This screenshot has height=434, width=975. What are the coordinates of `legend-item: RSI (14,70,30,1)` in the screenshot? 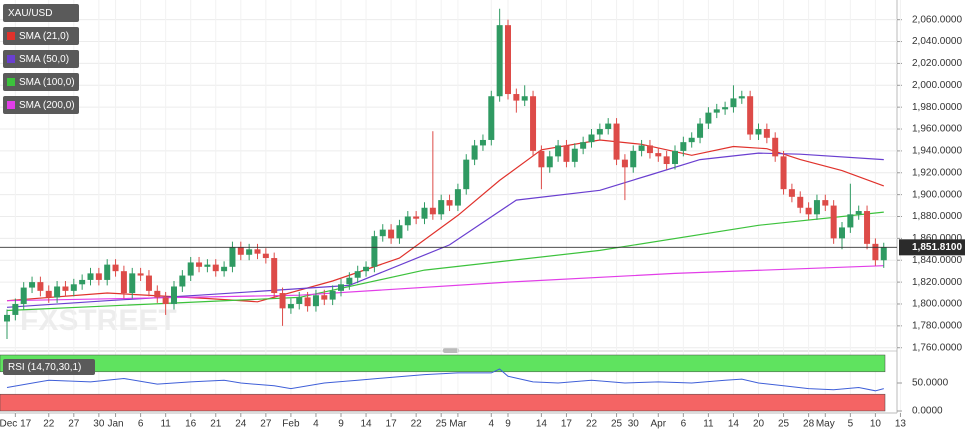 It's located at (49, 367).